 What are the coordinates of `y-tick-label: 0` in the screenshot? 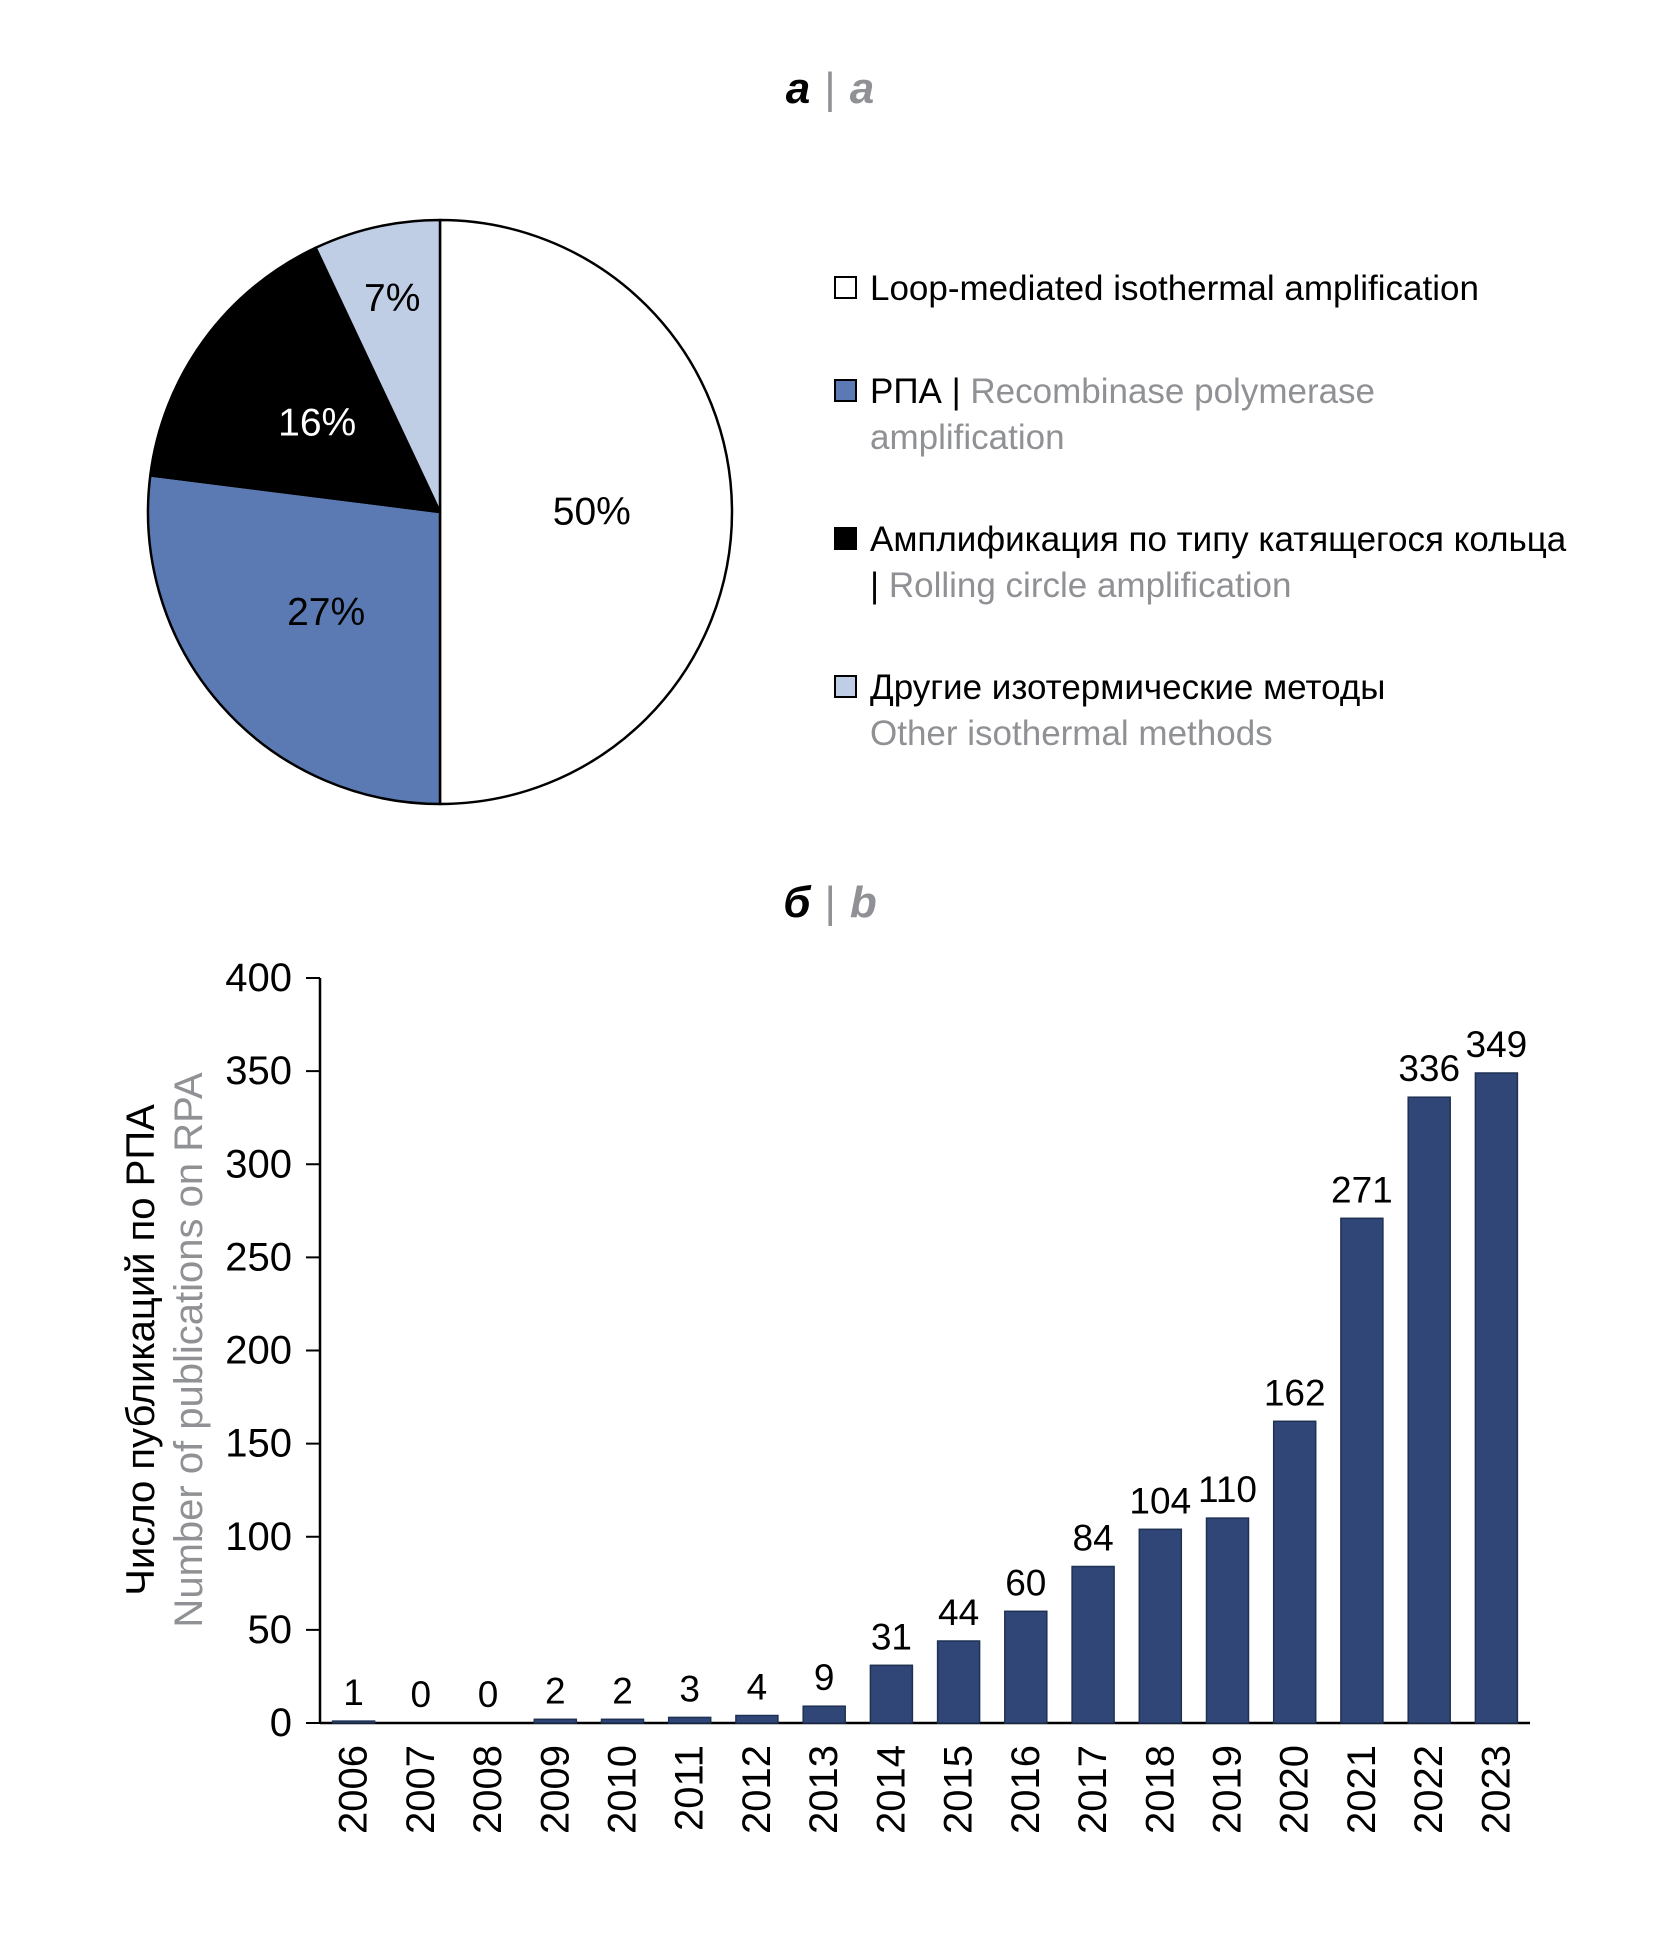 It's located at (281, 1723).